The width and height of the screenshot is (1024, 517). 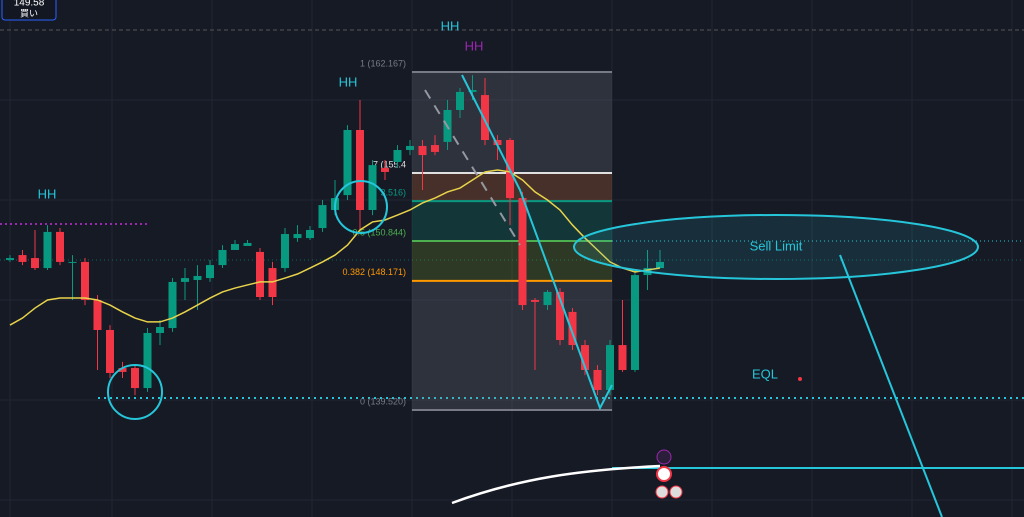 I want to click on price-box-label: 買い, so click(x=29, y=13).